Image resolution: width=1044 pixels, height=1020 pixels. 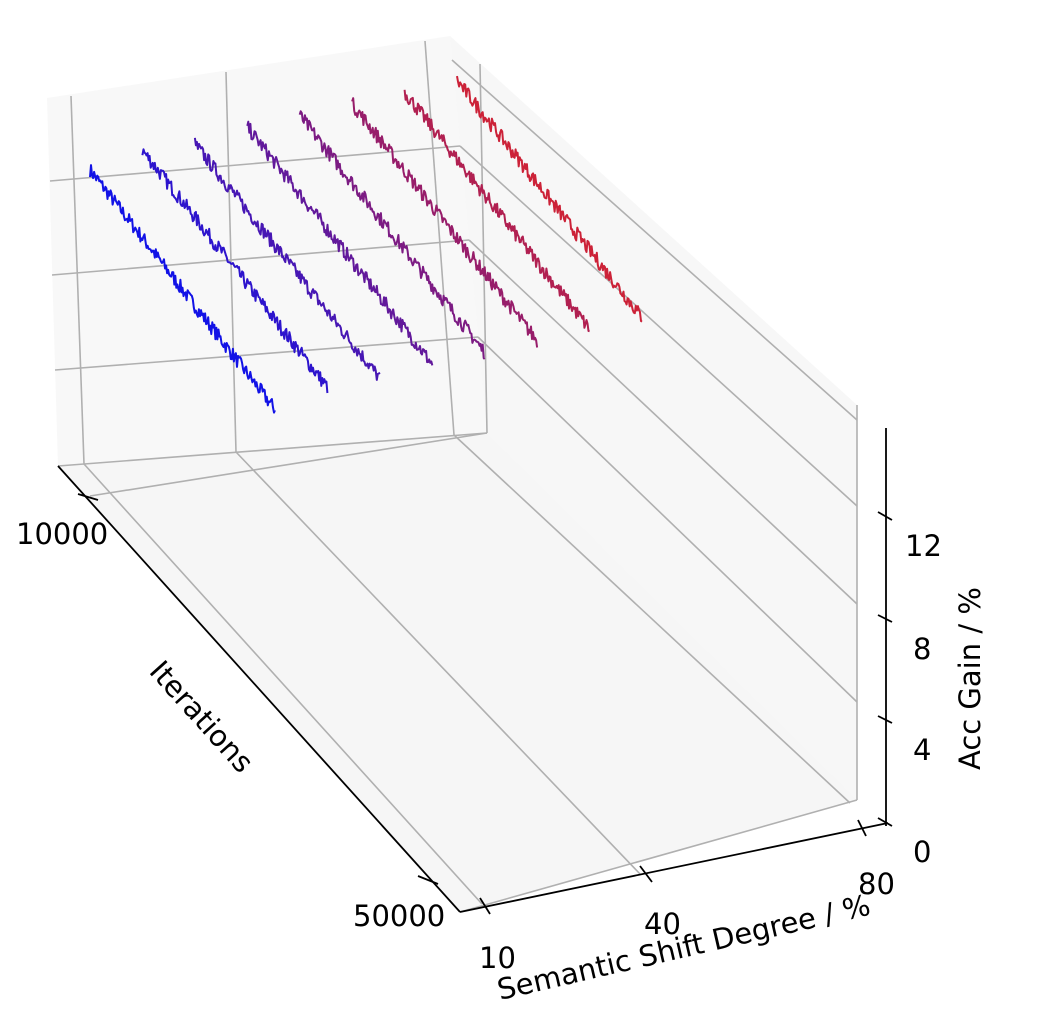 I want to click on x-tick-label: 10, so click(x=497, y=958).